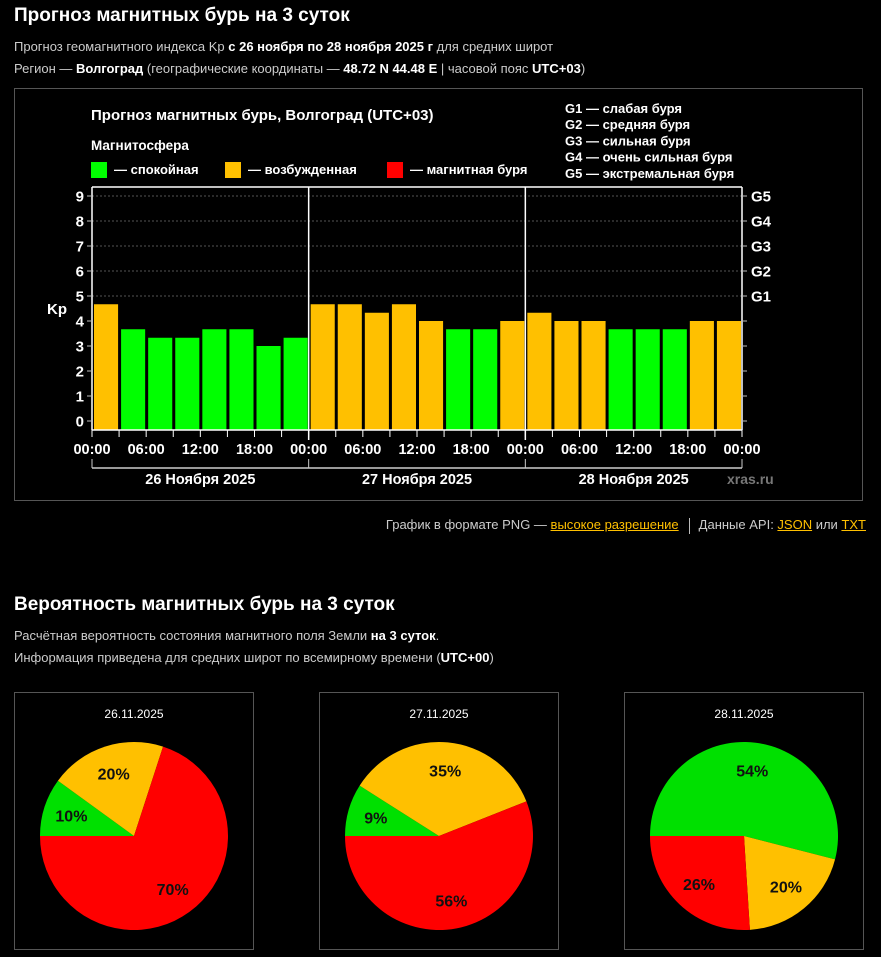  What do you see at coordinates (485, 68) in the screenshot?
I see `tz-label: | часовой пояс` at bounding box center [485, 68].